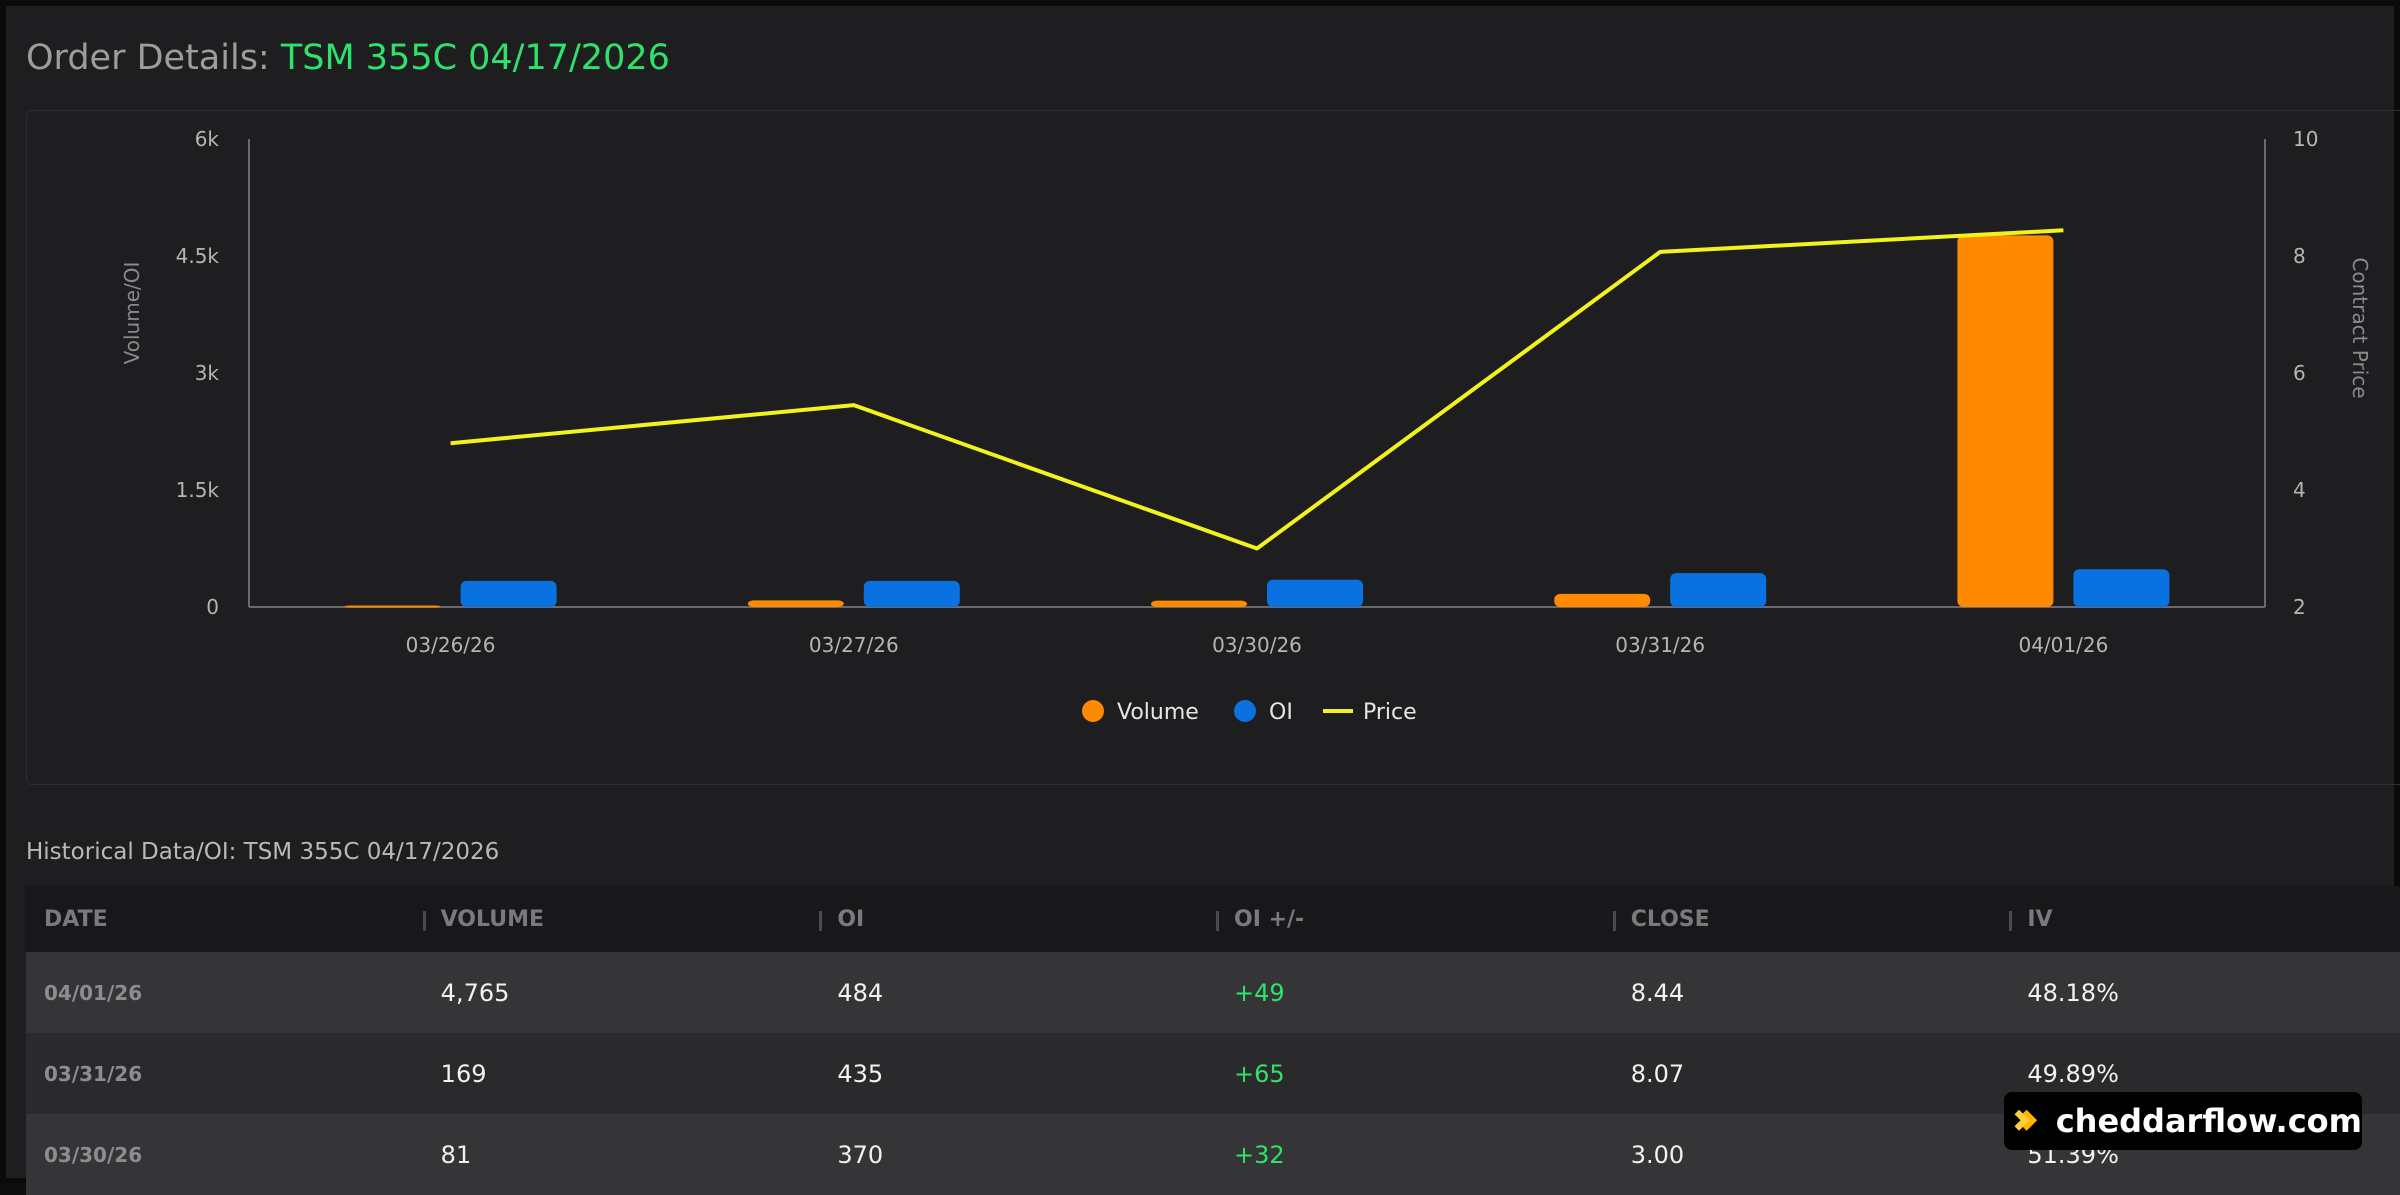 This screenshot has height=1195, width=2400. Describe the element at coordinates (2208, 1121) in the screenshot. I see `watermark-text: cheddarflow.com` at that location.